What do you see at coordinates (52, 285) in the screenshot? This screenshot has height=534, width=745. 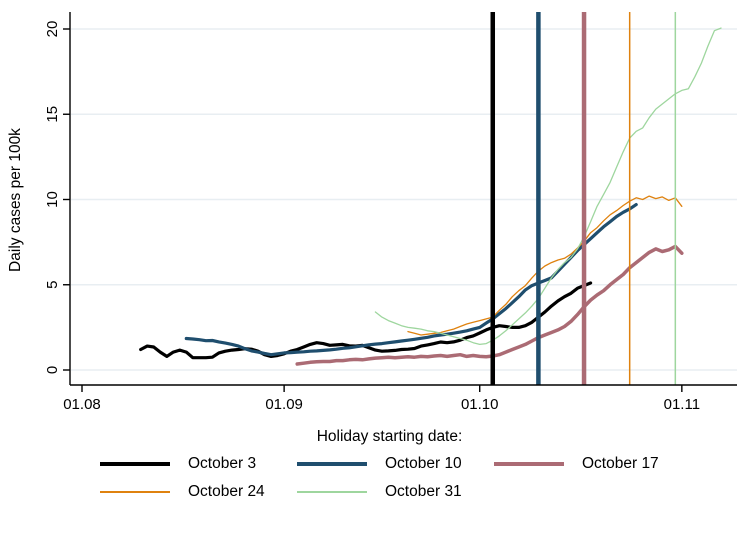 I see `y-tick-label-5: 5` at bounding box center [52, 285].